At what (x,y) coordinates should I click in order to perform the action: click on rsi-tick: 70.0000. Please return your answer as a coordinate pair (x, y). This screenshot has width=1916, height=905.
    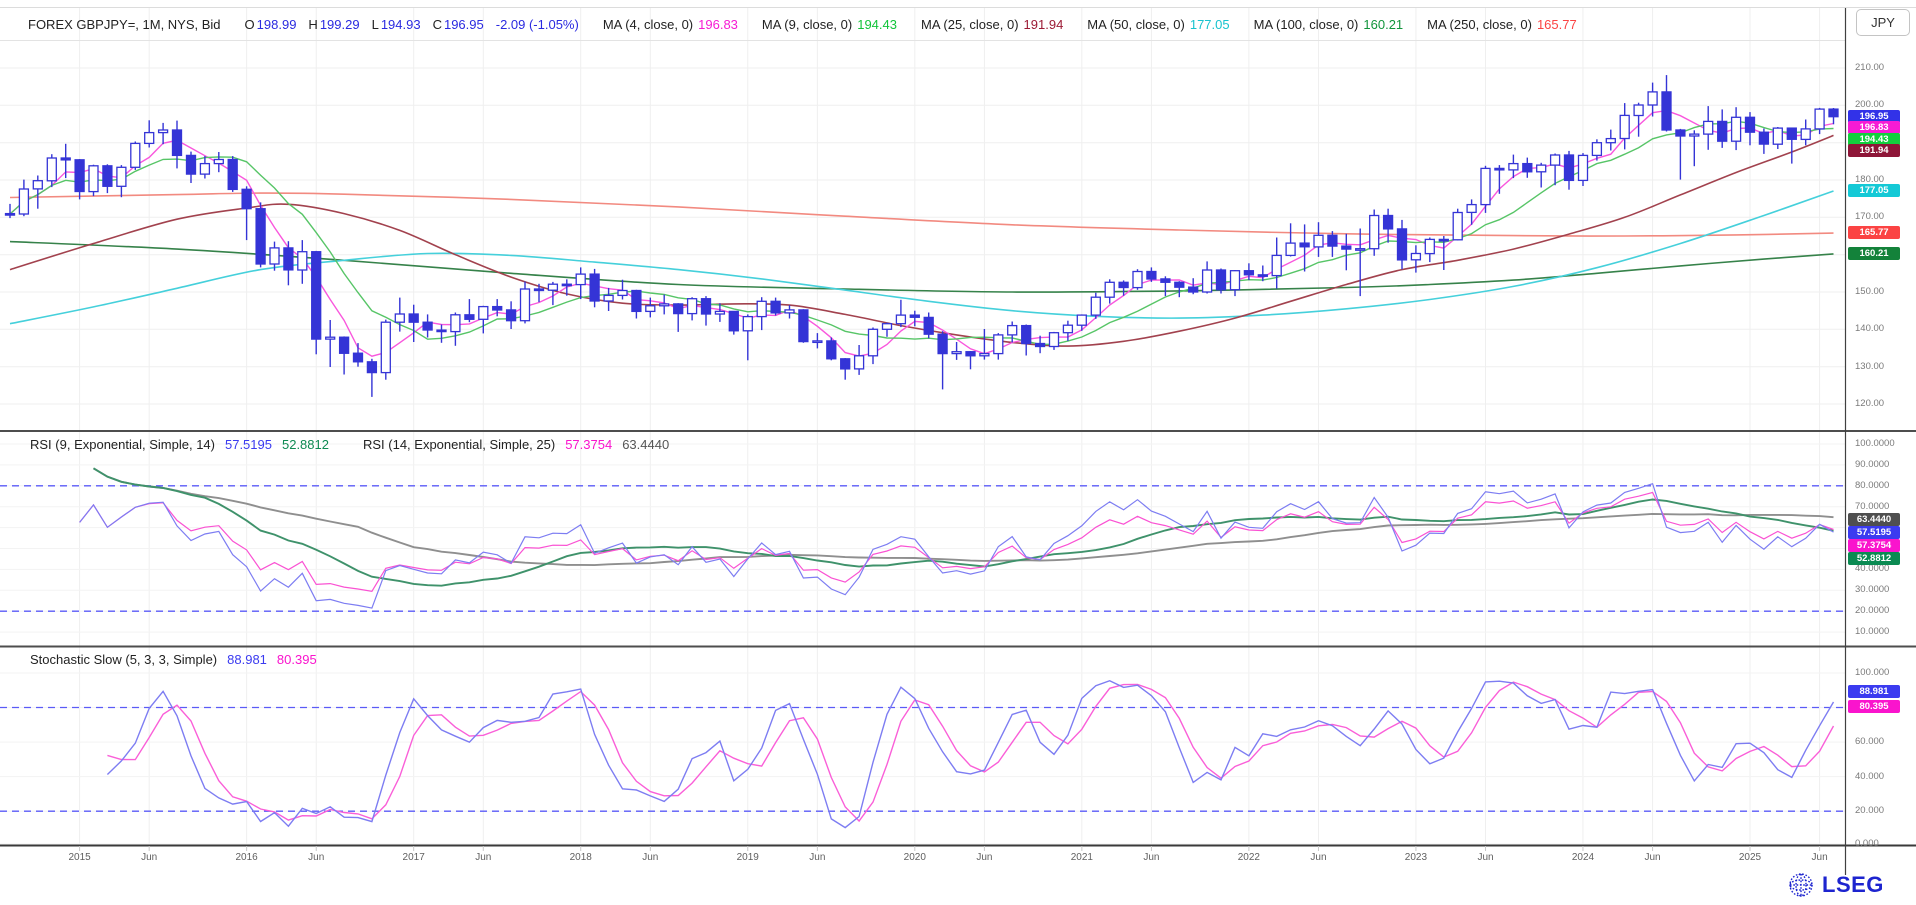
    Looking at the image, I should click on (1872, 506).